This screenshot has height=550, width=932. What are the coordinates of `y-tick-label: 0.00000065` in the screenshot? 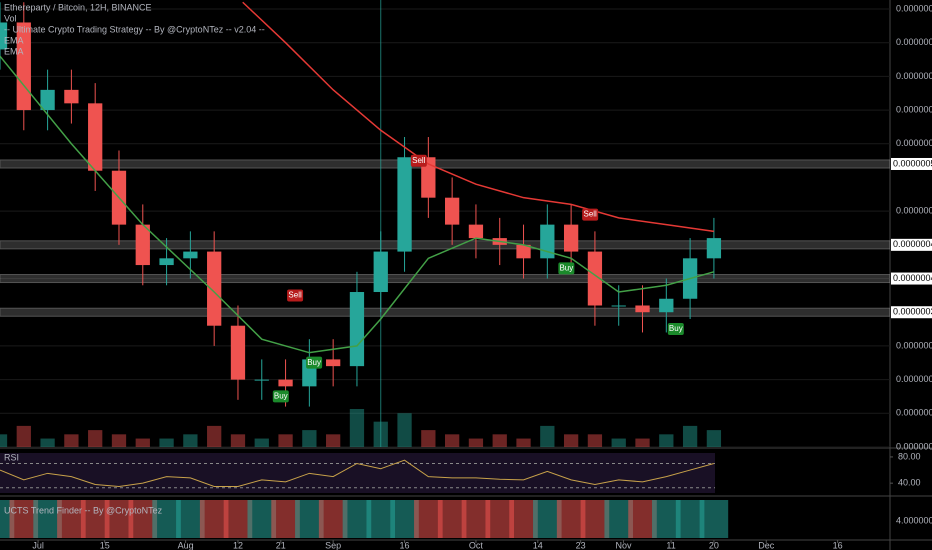 It's located at (914, 109).